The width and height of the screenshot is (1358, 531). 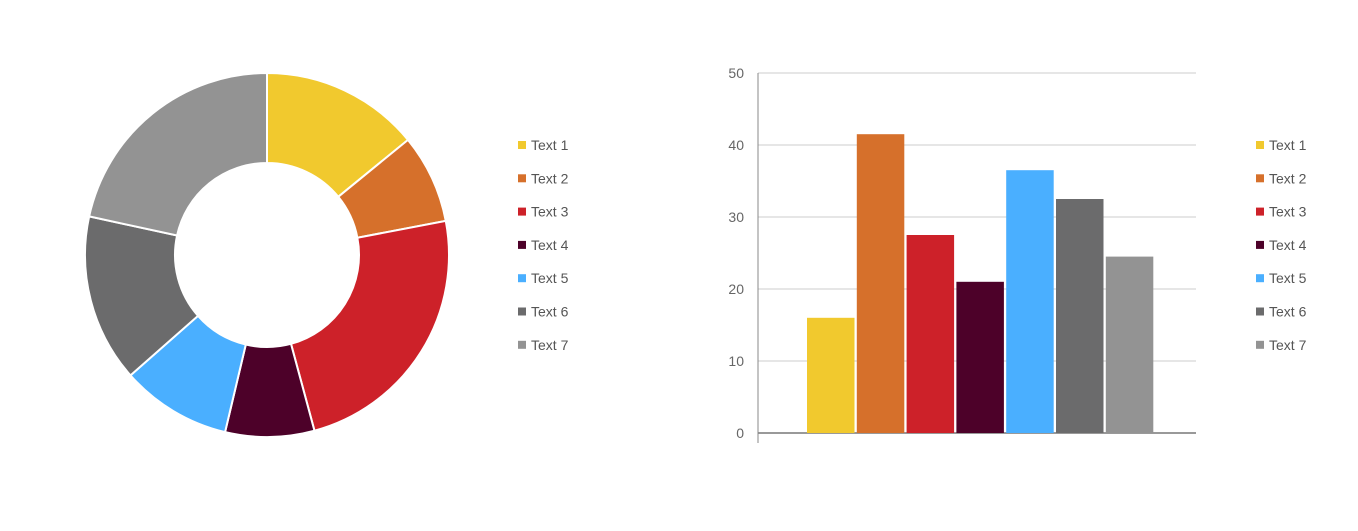 I want to click on donut-legend-label-6: Text 6, so click(x=550, y=312).